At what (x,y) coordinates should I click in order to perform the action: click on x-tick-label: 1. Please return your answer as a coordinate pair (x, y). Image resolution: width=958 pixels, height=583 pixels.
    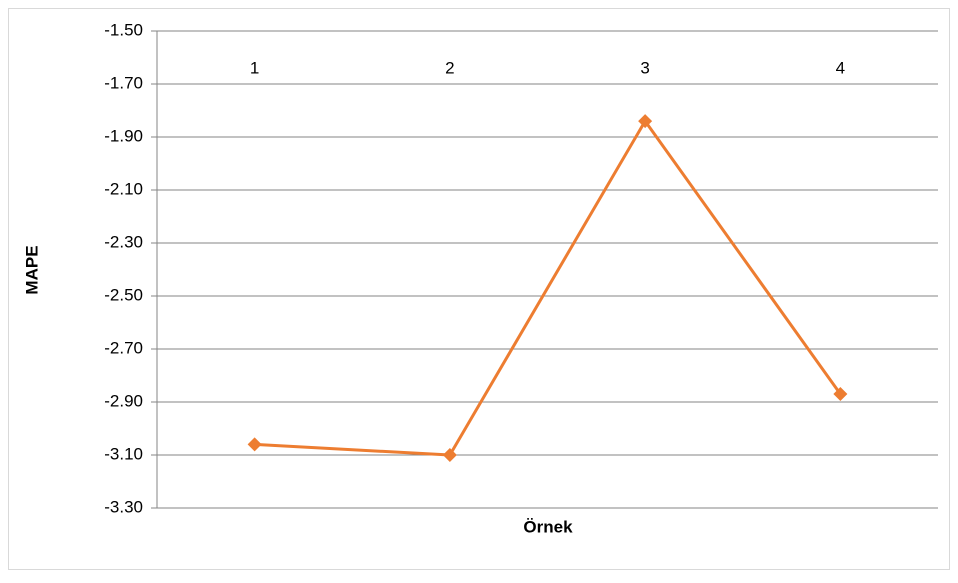
    Looking at the image, I should click on (254, 67).